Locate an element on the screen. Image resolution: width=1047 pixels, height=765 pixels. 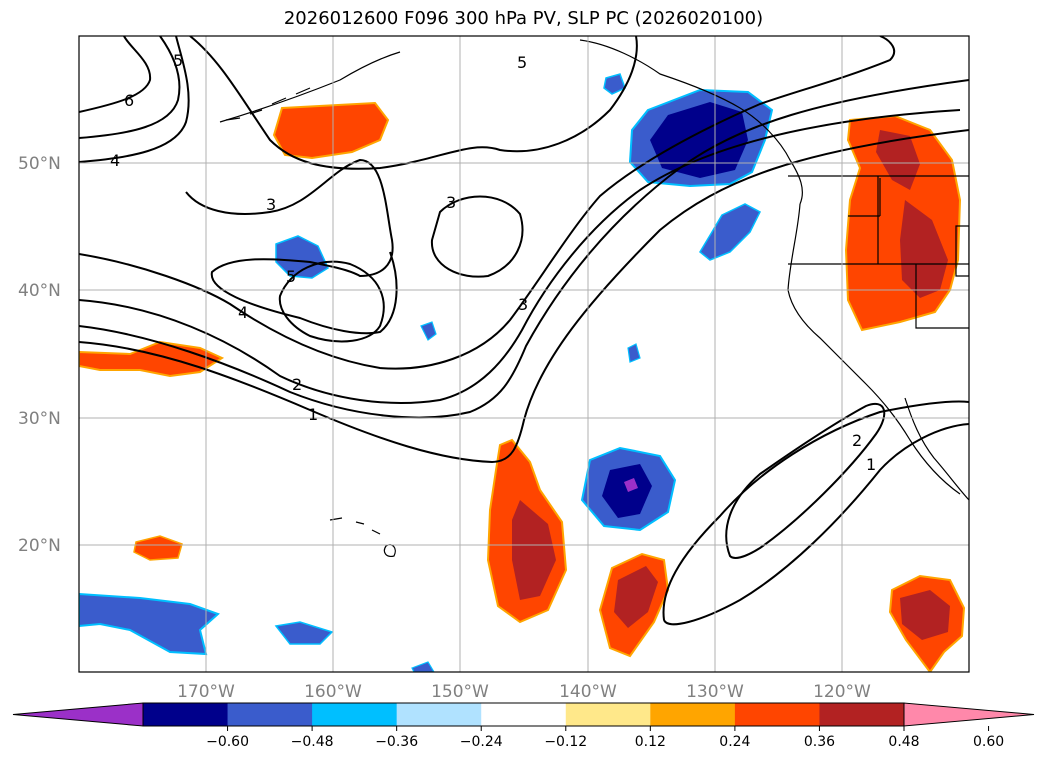
strong-negative-anomaly-region is located at coordinates (627, 491).